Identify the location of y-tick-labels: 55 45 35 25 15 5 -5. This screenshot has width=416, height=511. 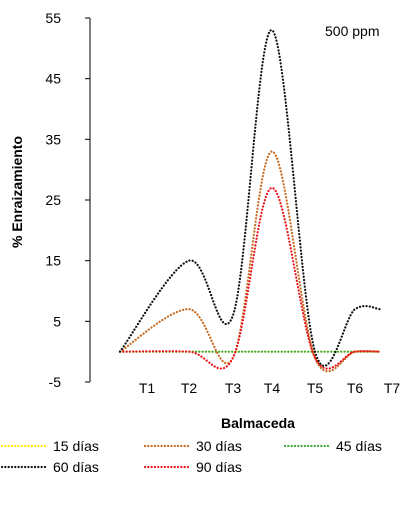
(67, 200).